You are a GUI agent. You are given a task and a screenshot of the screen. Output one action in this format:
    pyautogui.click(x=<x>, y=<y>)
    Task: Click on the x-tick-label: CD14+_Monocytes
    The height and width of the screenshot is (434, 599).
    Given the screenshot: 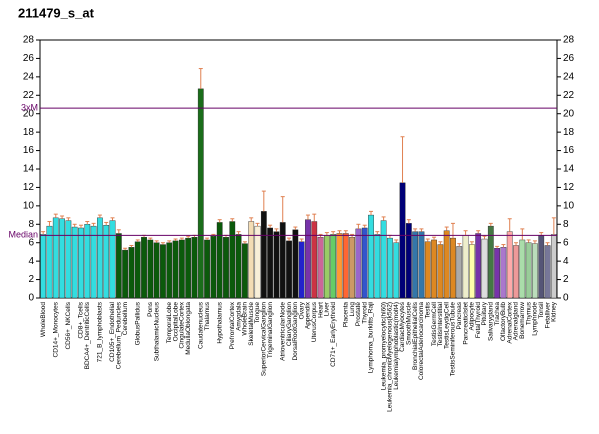 What is the action you would take?
    pyautogui.click(x=55, y=329)
    